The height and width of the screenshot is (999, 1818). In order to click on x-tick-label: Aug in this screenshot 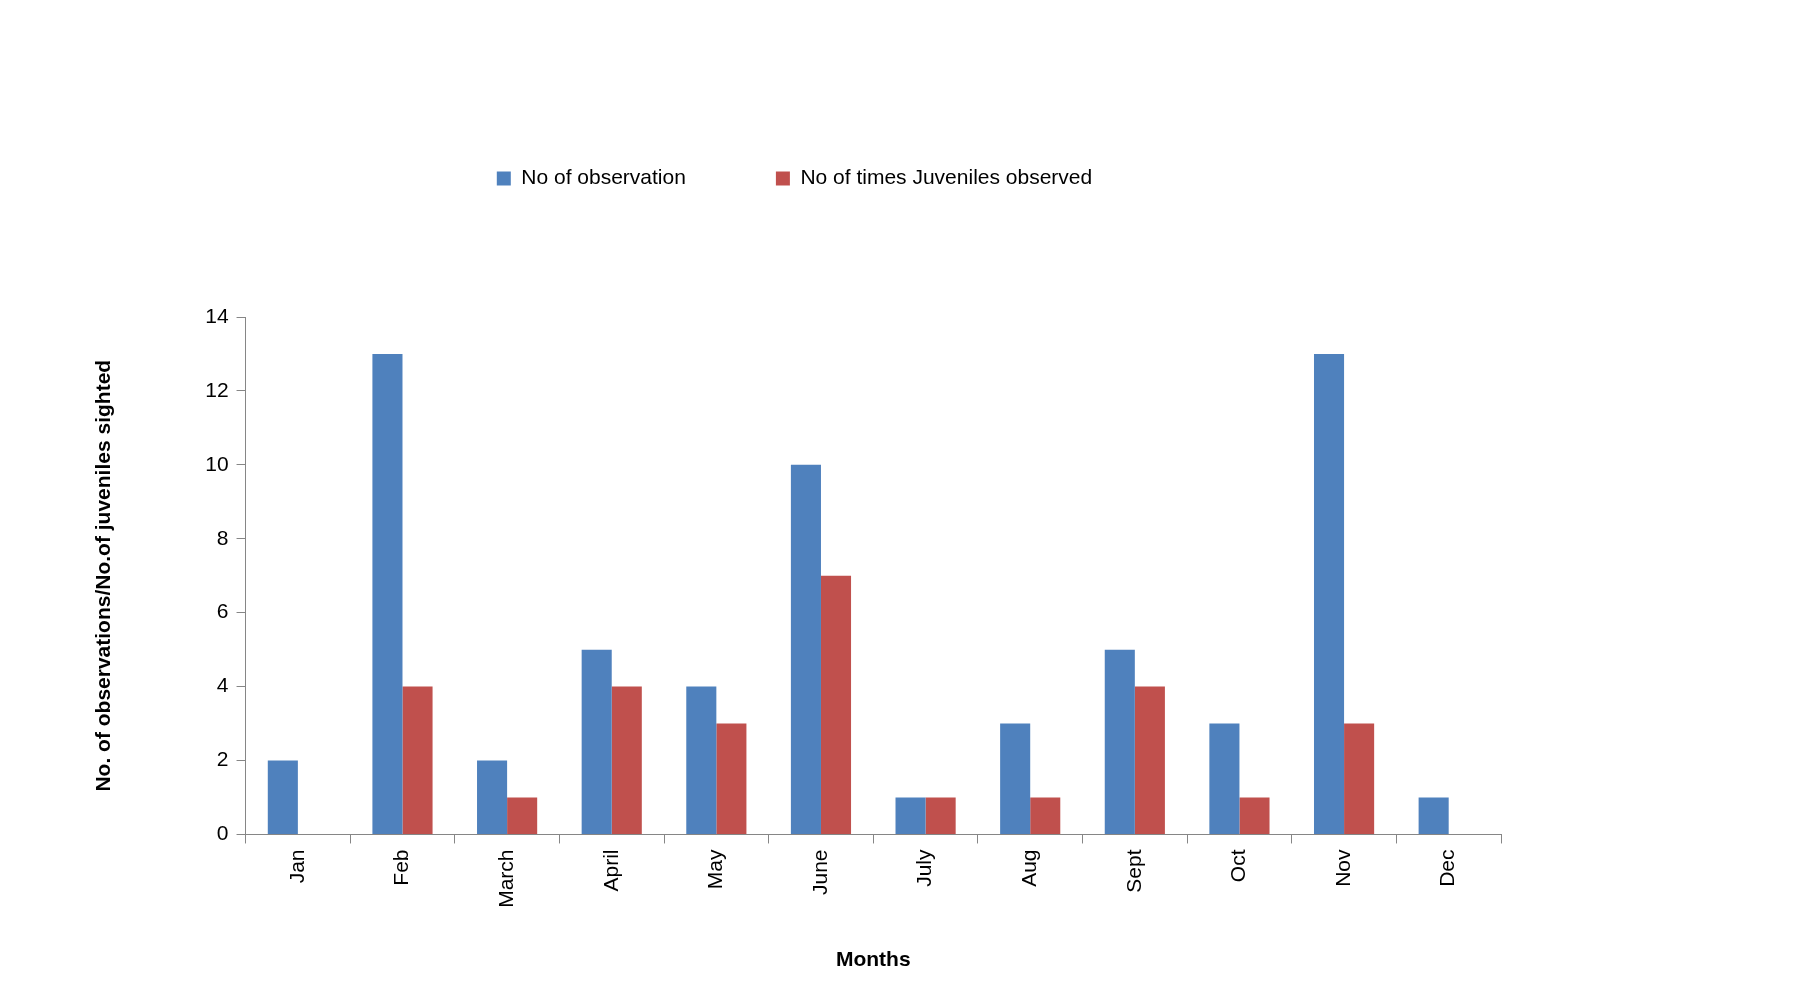, I will do `click(1029, 868)`.